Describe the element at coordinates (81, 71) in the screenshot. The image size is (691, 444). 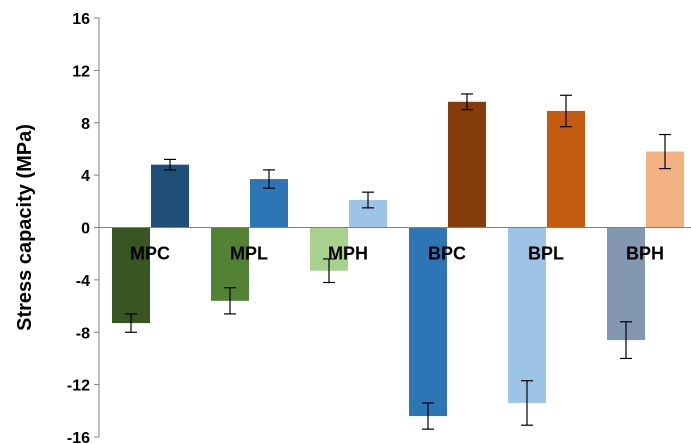
I see `y-tick-label: 12` at that location.